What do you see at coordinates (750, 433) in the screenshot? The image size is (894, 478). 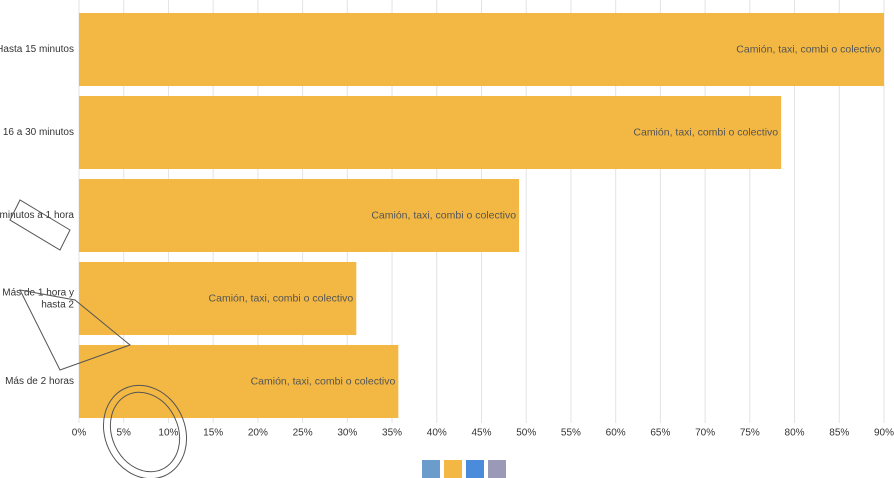 I see `x-tick-label: 75%` at bounding box center [750, 433].